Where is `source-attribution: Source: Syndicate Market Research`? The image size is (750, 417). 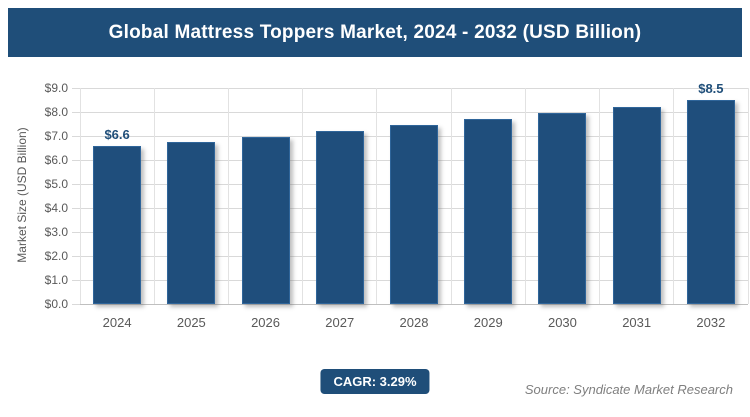
source-attribution: Source: Syndicate Market Research is located at coordinates (628, 389).